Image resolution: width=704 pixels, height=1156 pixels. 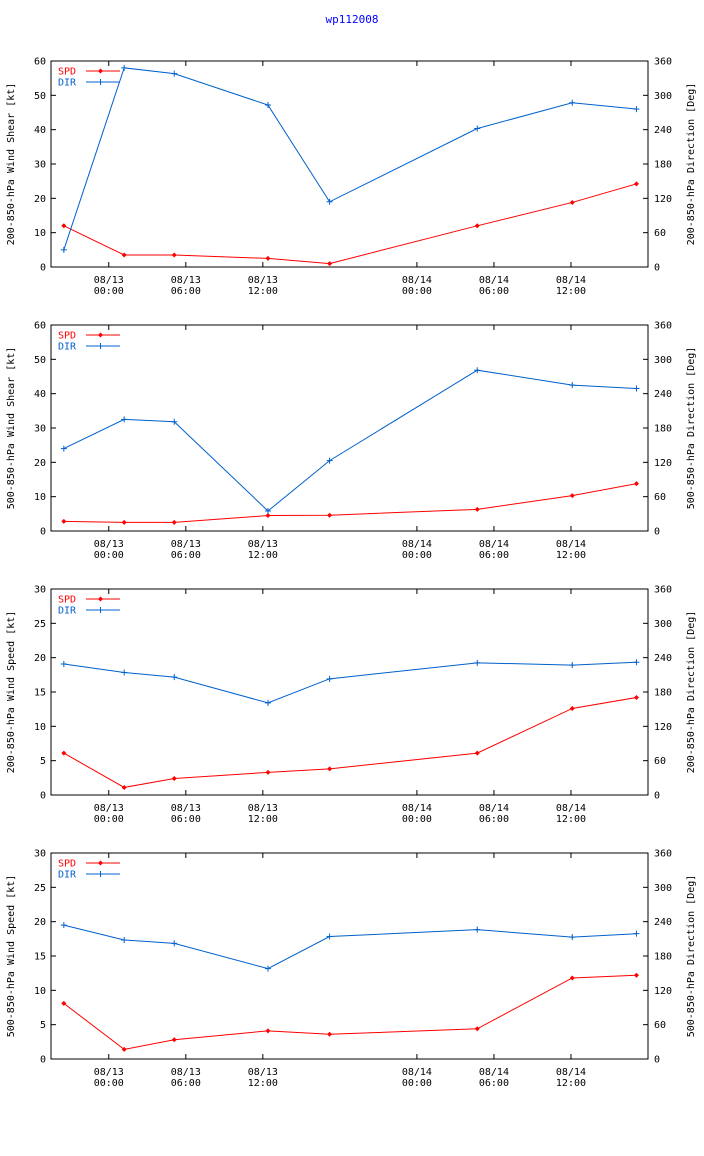 What do you see at coordinates (11, 428) in the screenshot?
I see `y-left-label: 500-850-hPa Wind Shear [kt]` at bounding box center [11, 428].